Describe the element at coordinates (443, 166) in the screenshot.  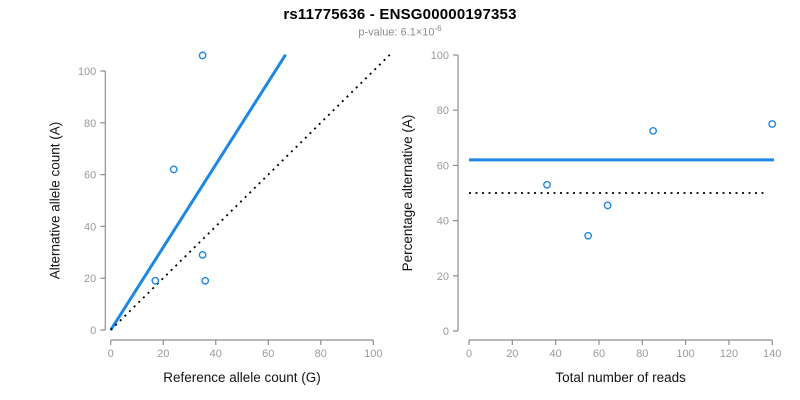
I see `right-y-tick-label: 60` at that location.